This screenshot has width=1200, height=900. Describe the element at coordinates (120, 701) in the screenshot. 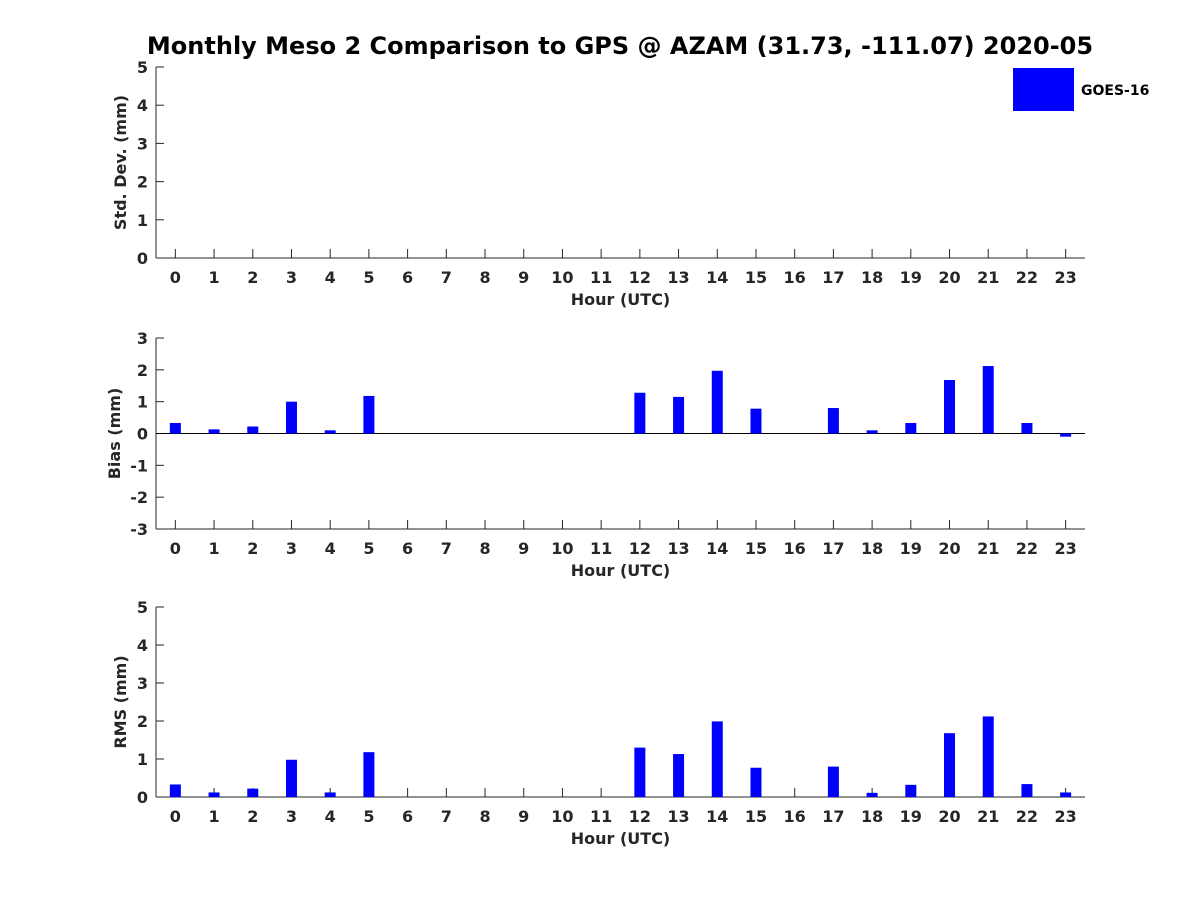

I see `y-axis-label: RMS (mm)` at that location.